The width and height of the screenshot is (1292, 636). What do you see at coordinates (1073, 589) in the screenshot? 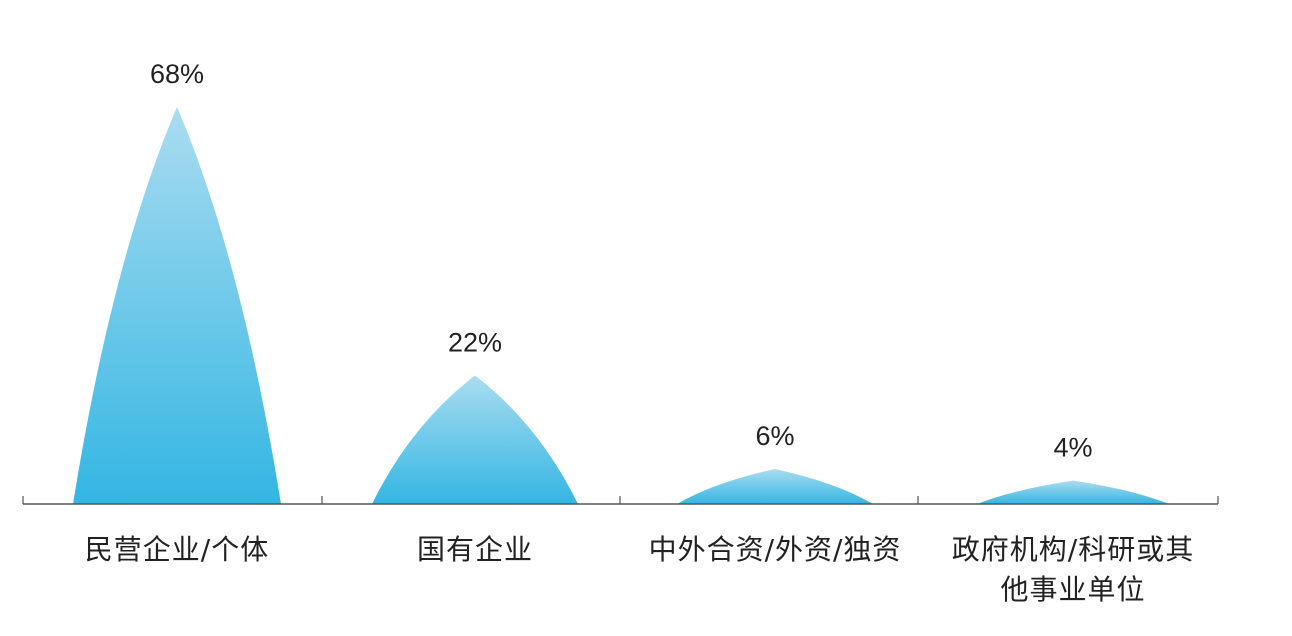
I see `category-label-line: 他事业单位` at bounding box center [1073, 589].